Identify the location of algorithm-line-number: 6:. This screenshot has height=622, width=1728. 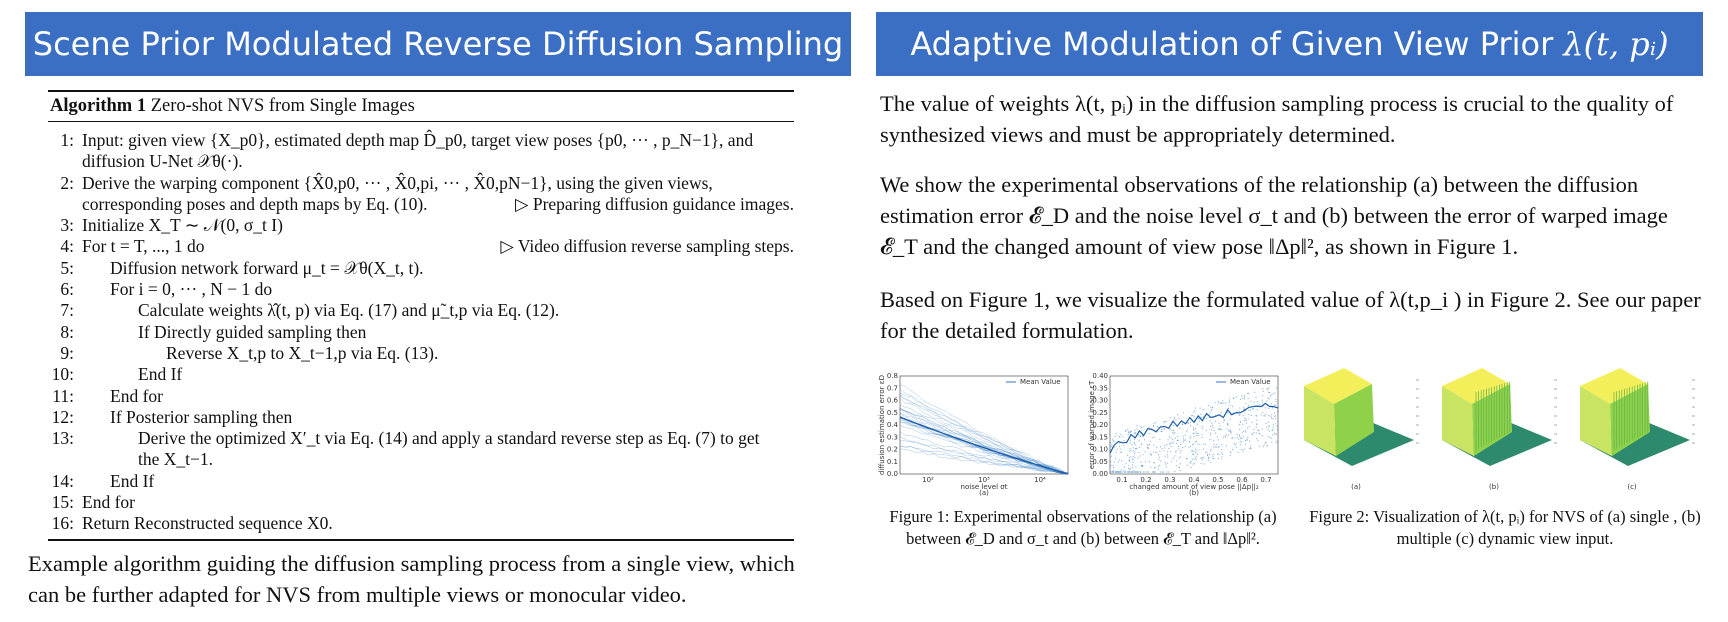
(67, 289).